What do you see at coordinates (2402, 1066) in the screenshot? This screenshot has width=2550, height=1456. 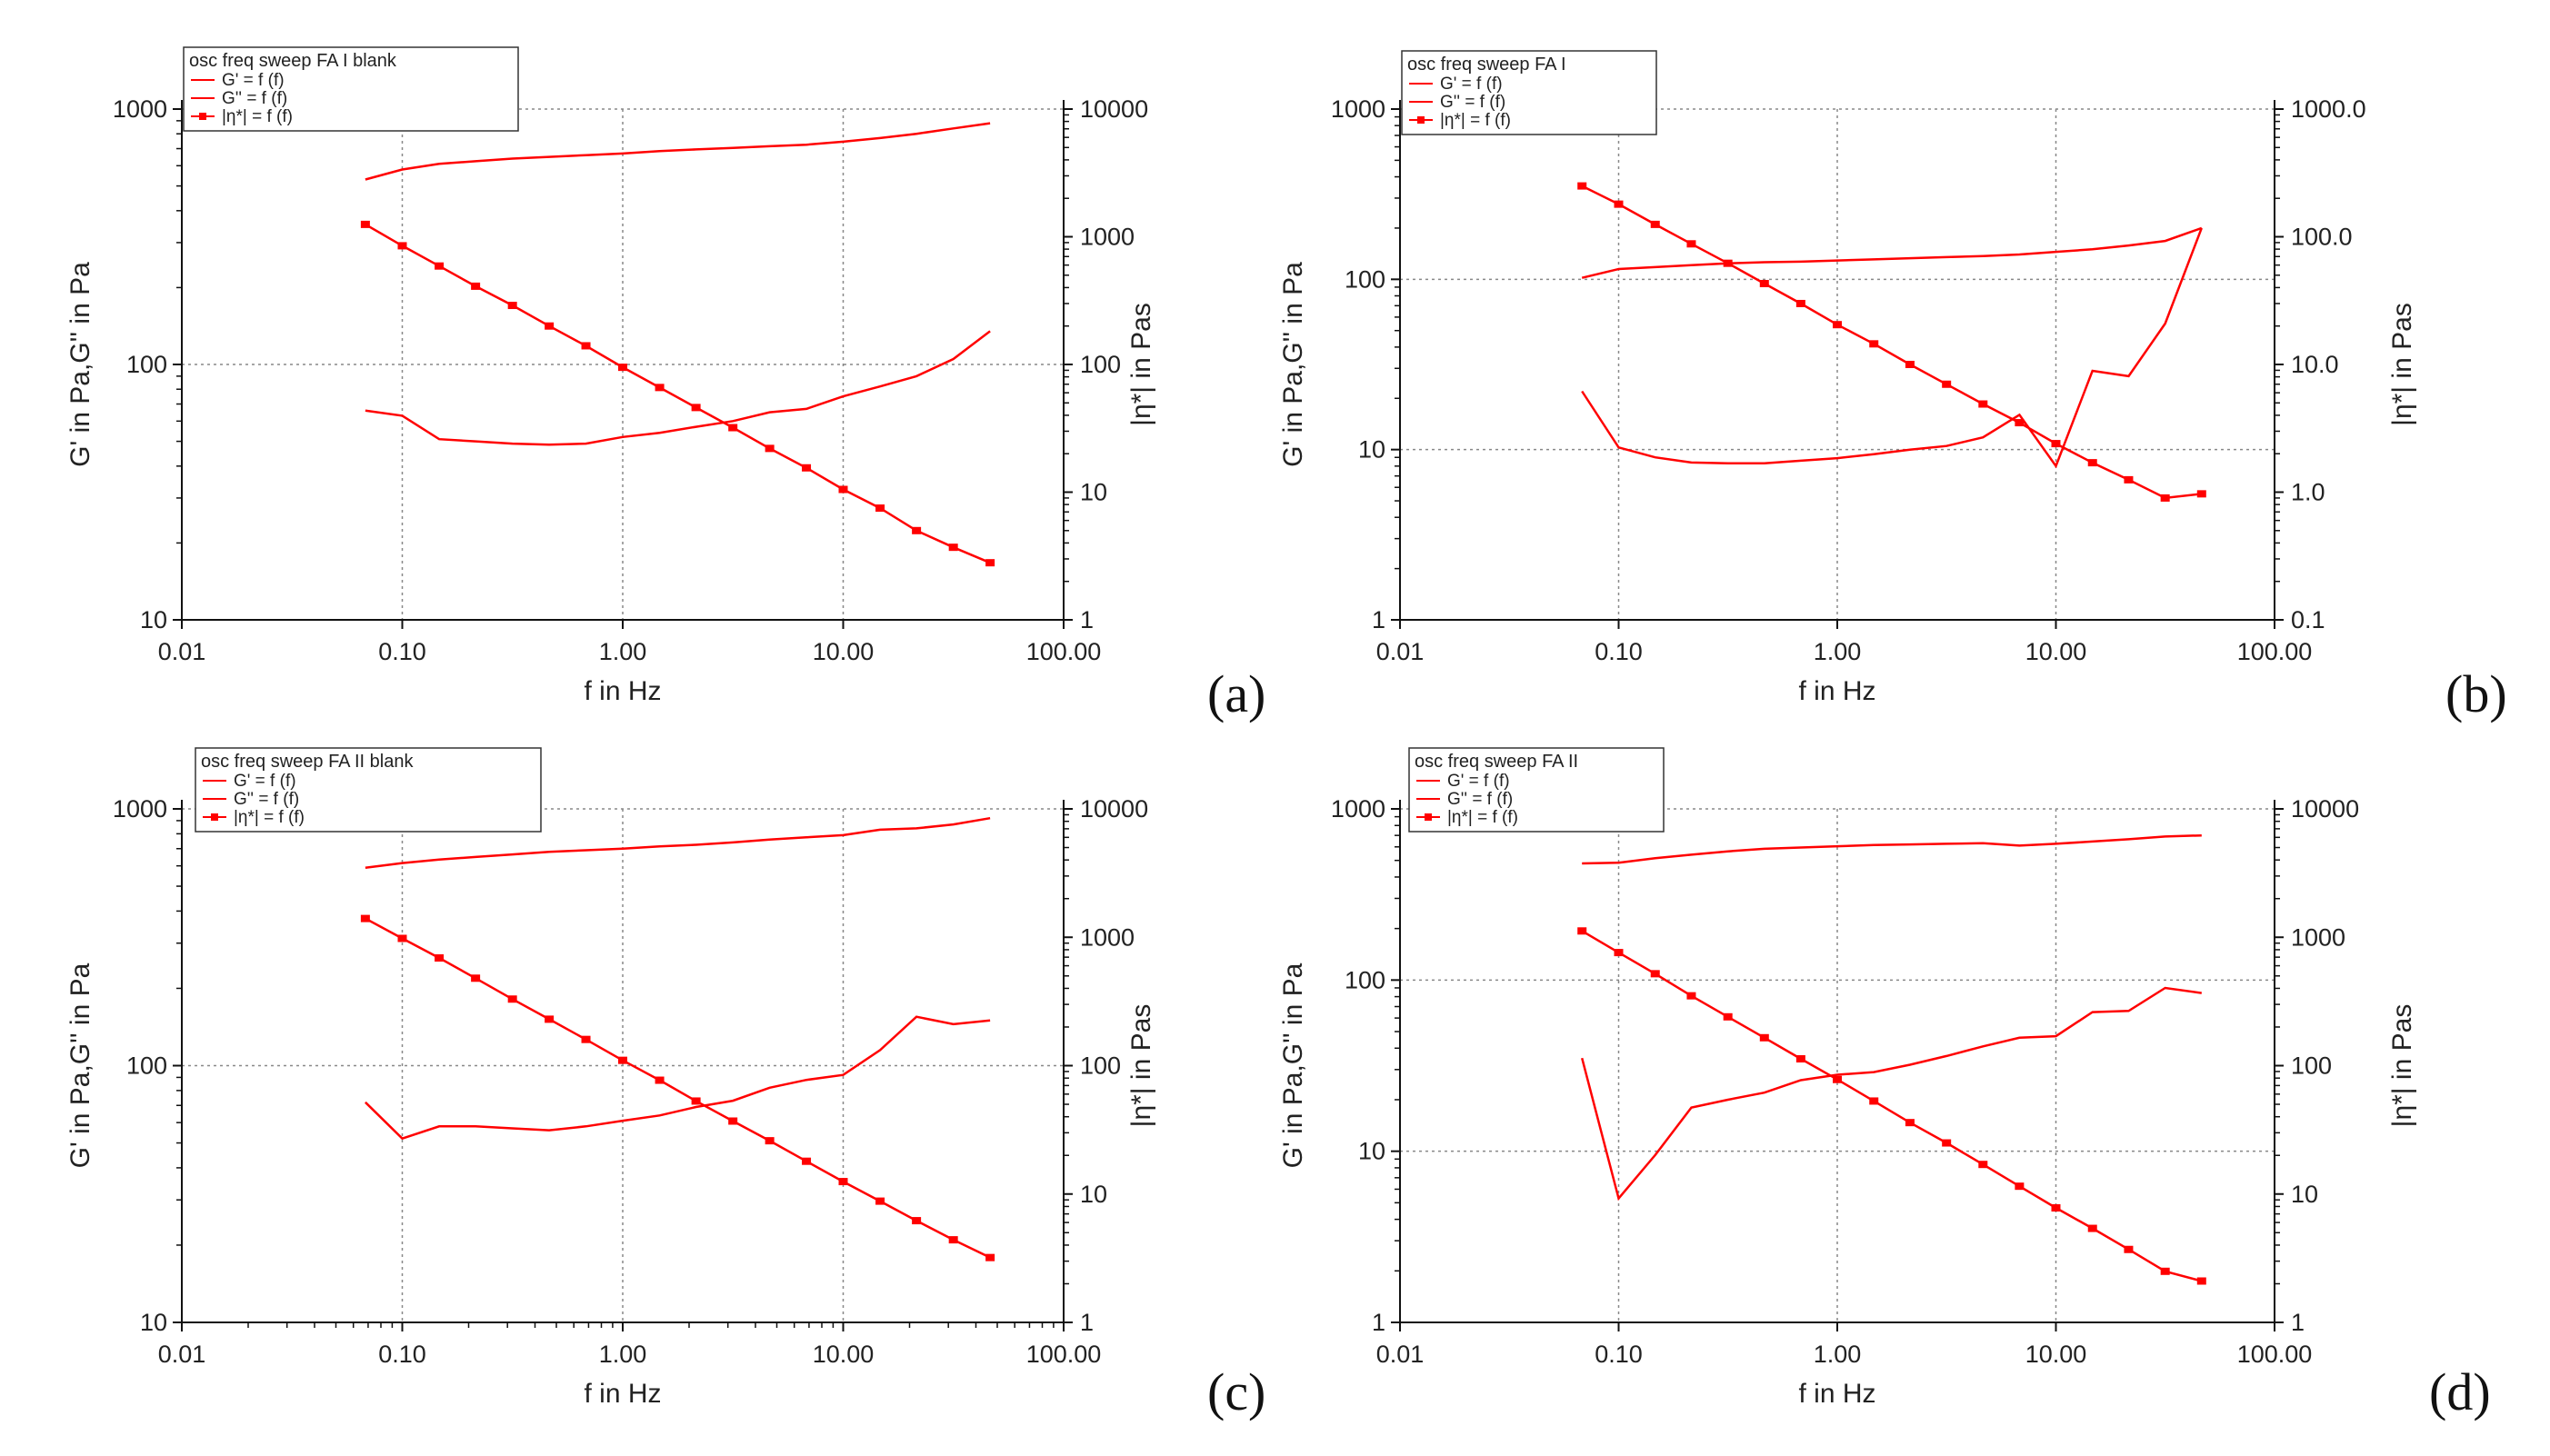 I see `y-right-axis-label: |η*| in Pas` at bounding box center [2402, 1066].